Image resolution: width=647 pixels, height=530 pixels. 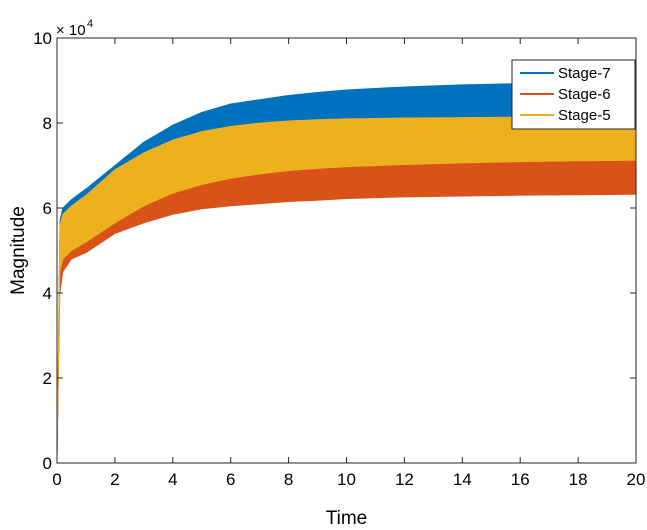 I want to click on y-tick-label: 6, so click(x=47, y=208).